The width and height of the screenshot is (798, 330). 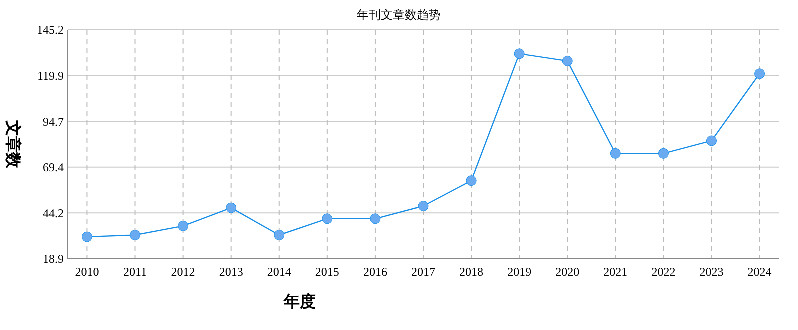 I want to click on y-axis-title: 文章数, so click(x=13, y=145).